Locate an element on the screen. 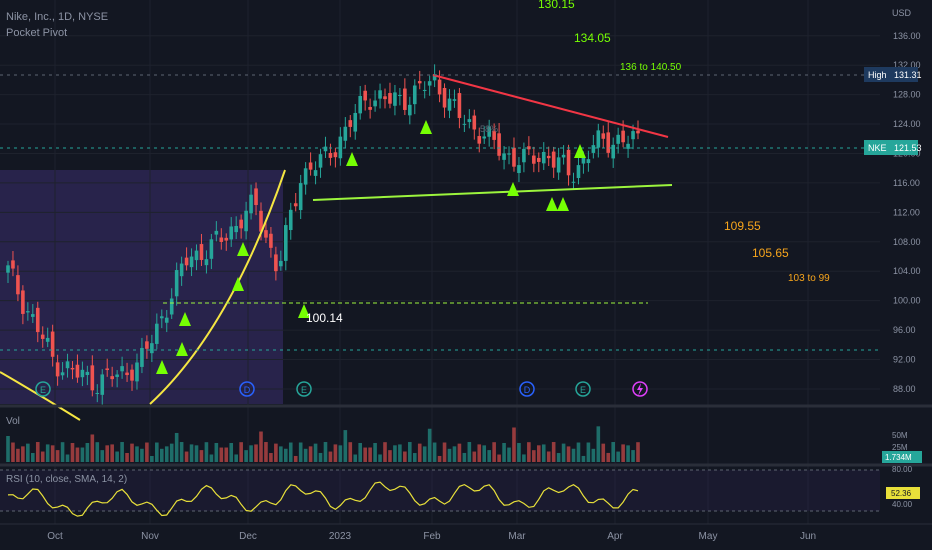 This screenshot has height=550, width=932. time-axis: Oct Nov Dec 2023 Feb Mar Apr May Jun is located at coordinates (431, 536).